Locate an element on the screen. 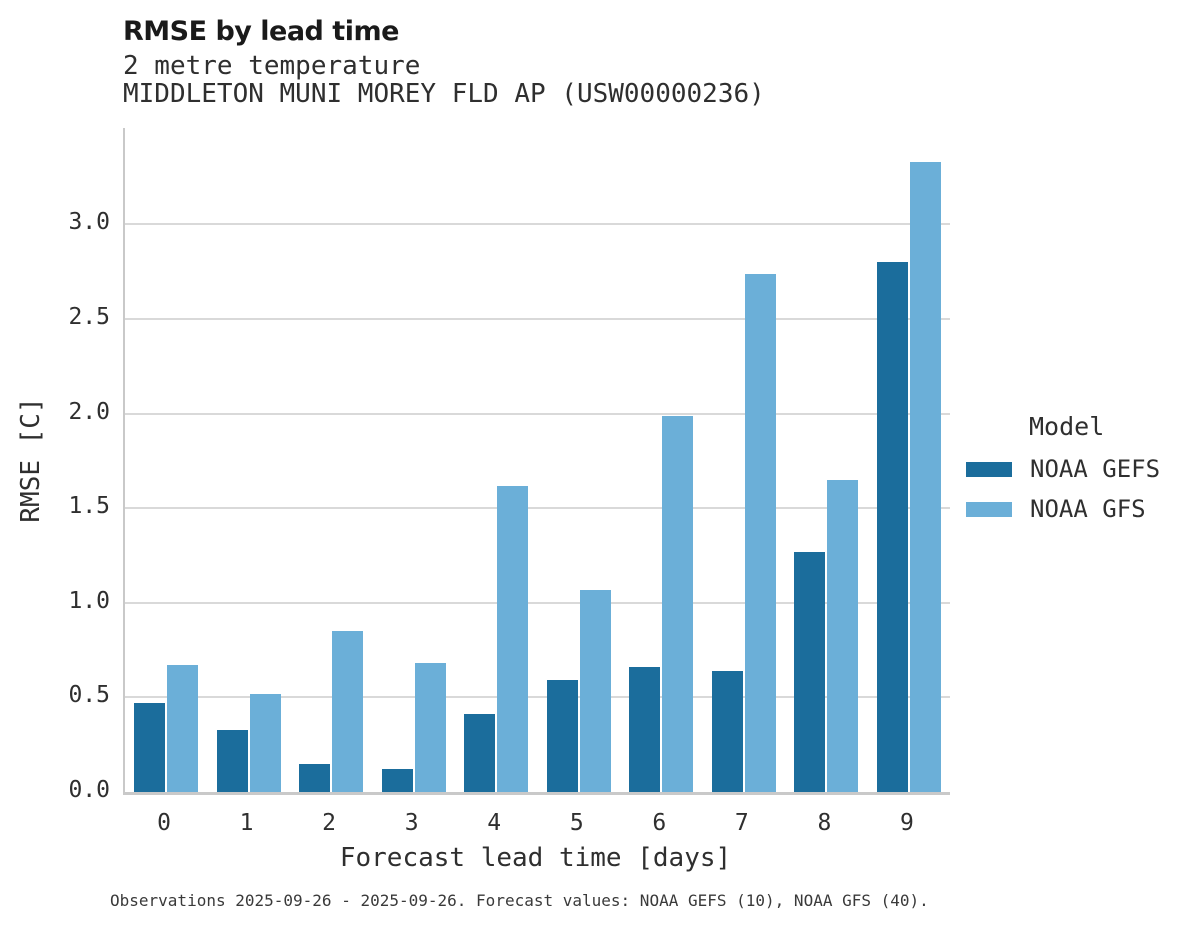 The height and width of the screenshot is (928, 1188). legend-item-noaa-gefs: NOAA GEFS is located at coordinates (1076, 469).